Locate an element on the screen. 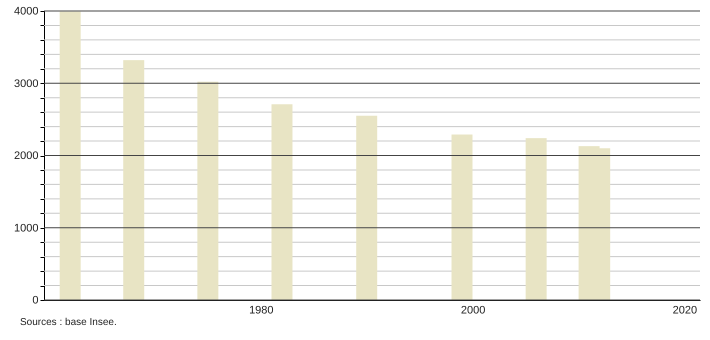 This screenshot has height=340, width=710. y-tick-label: 2000 is located at coordinates (26, 156).